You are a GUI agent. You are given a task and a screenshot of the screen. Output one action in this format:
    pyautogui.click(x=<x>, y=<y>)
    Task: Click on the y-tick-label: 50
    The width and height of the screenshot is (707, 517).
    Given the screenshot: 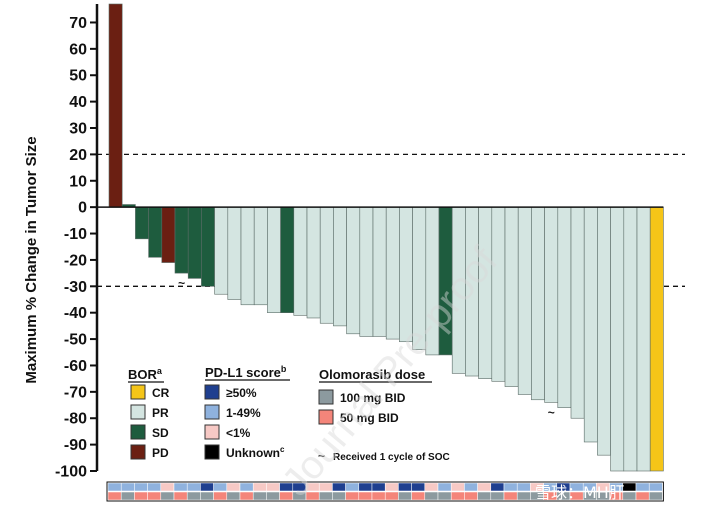 What is the action you would take?
    pyautogui.click(x=78, y=76)
    